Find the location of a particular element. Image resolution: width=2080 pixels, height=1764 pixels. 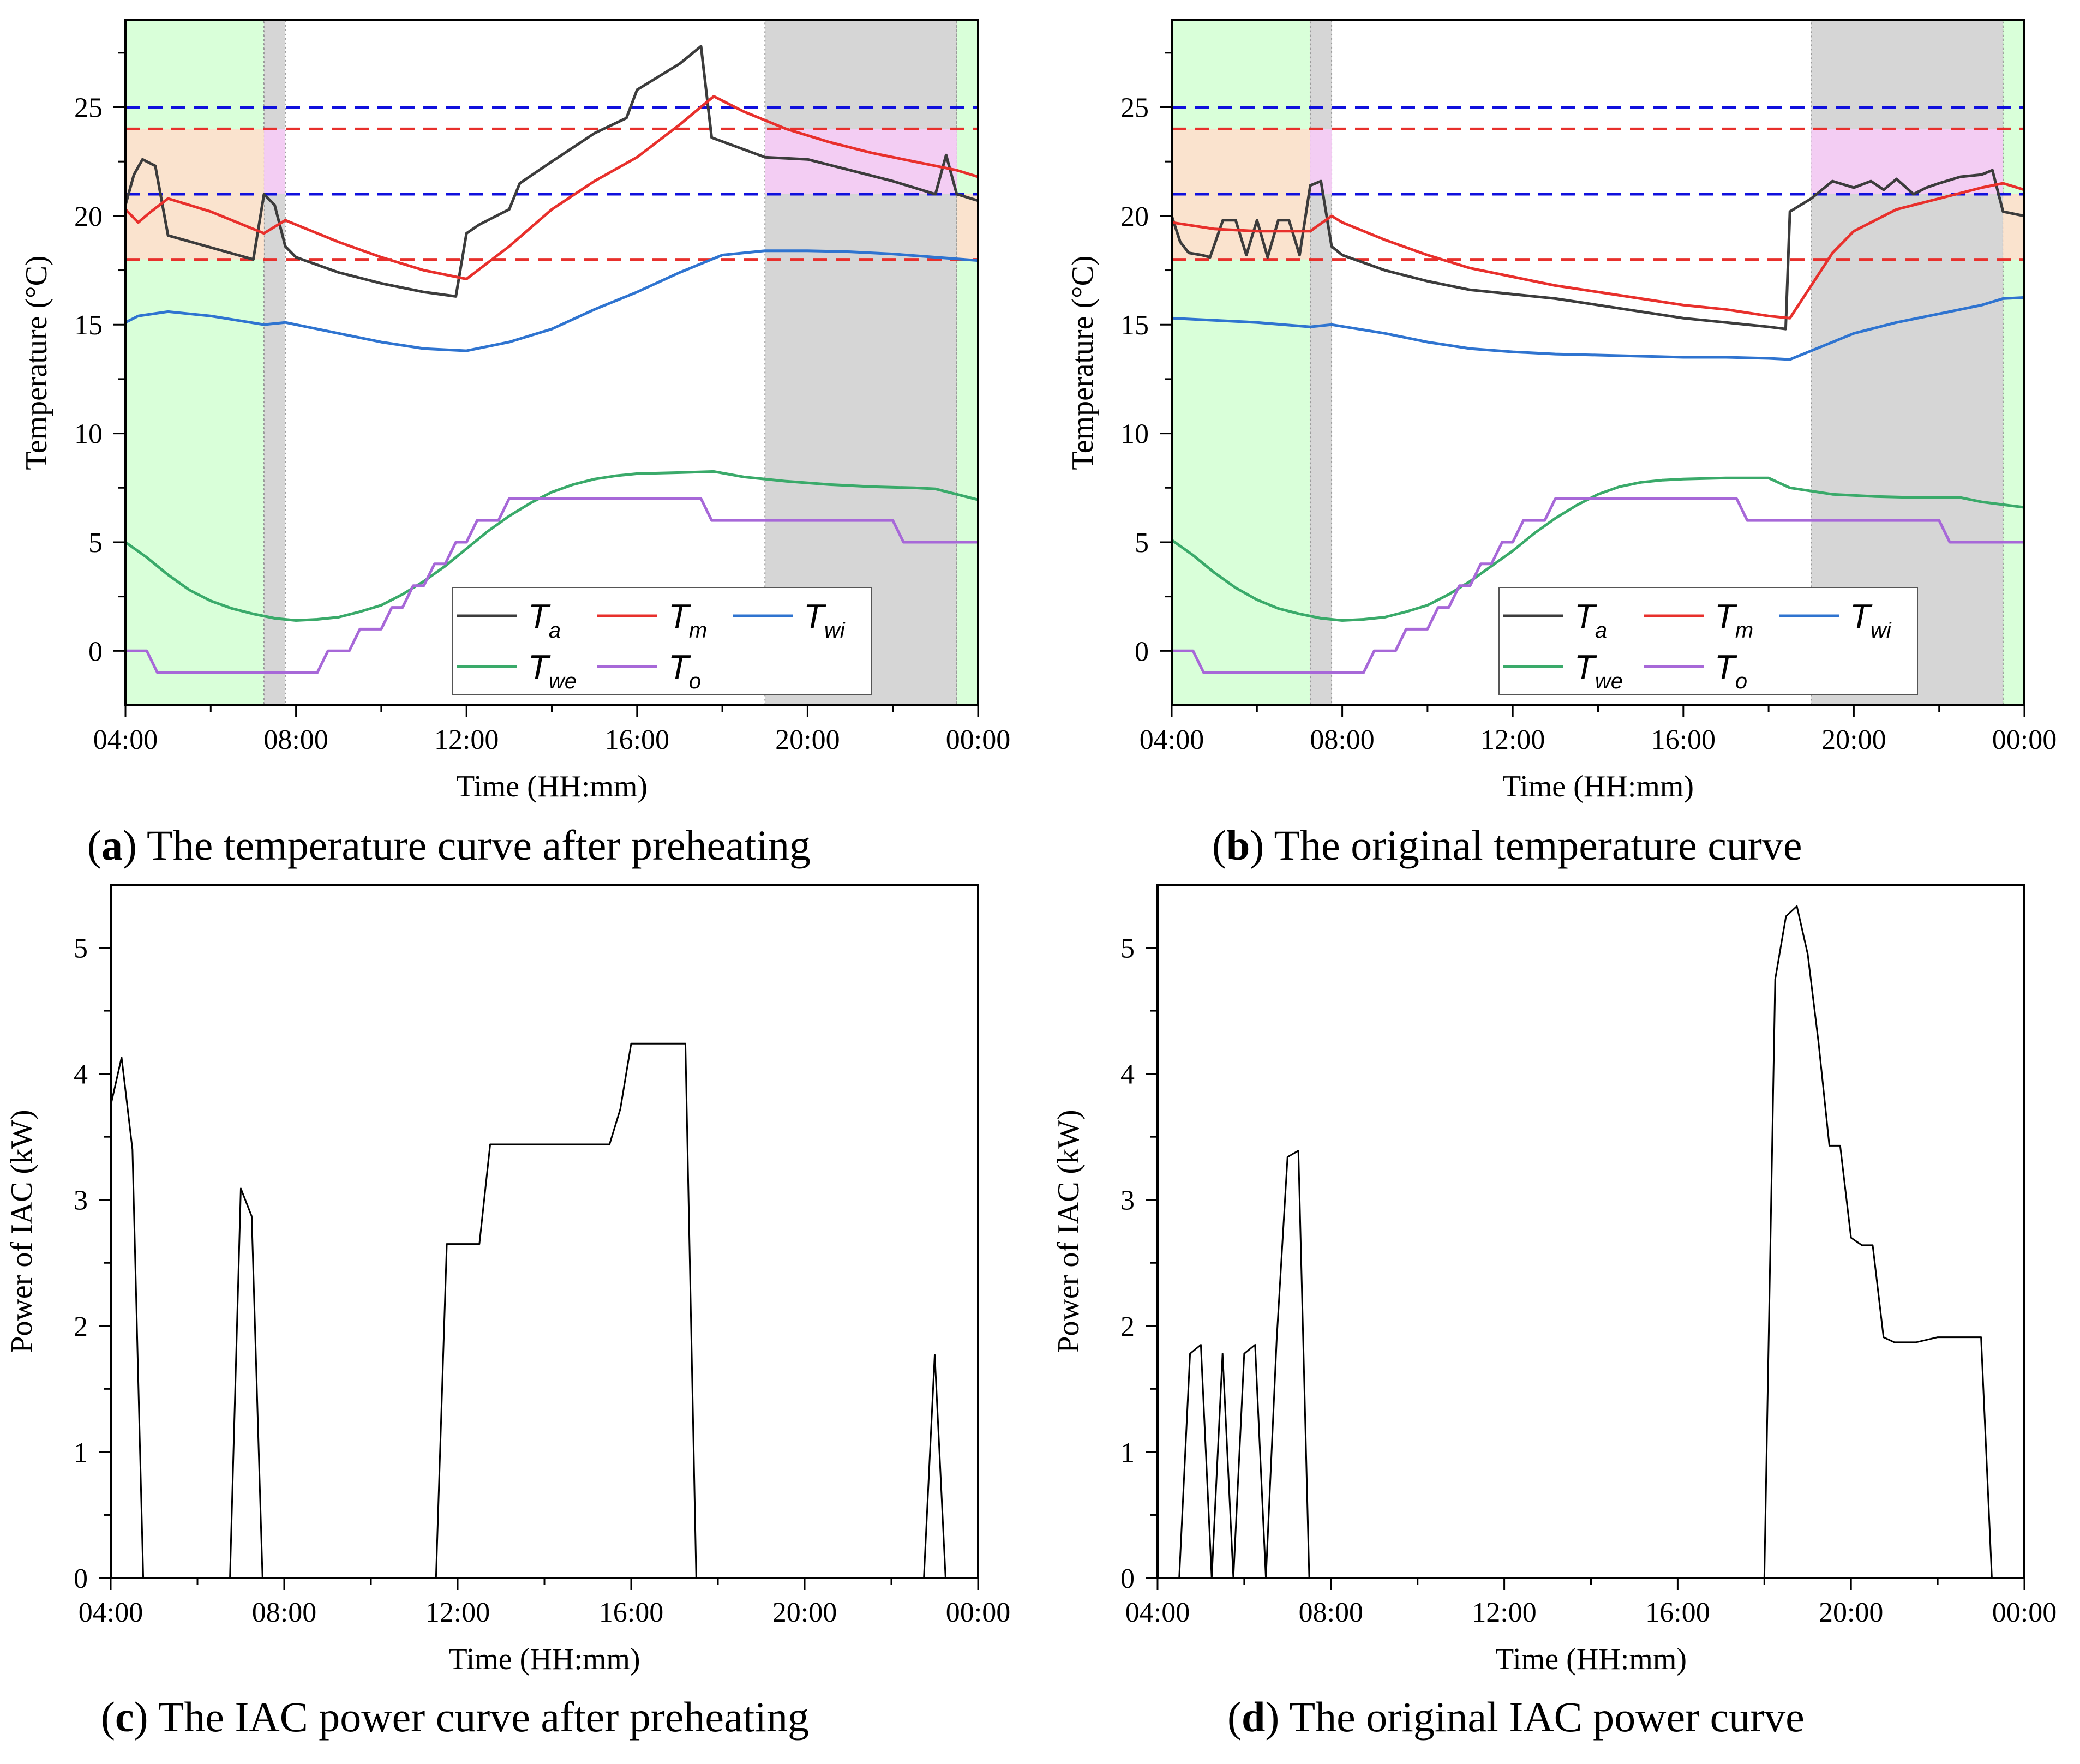

y-tick-label: 15 is located at coordinates (89, 325).